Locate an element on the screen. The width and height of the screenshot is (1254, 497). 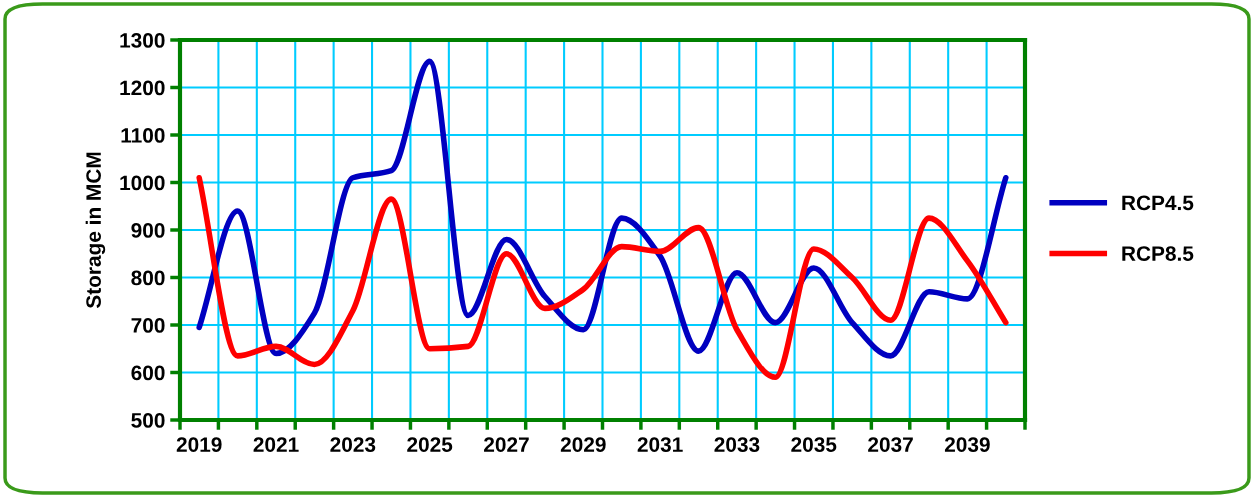
x-tick-label: 2039 is located at coordinates (967, 444).